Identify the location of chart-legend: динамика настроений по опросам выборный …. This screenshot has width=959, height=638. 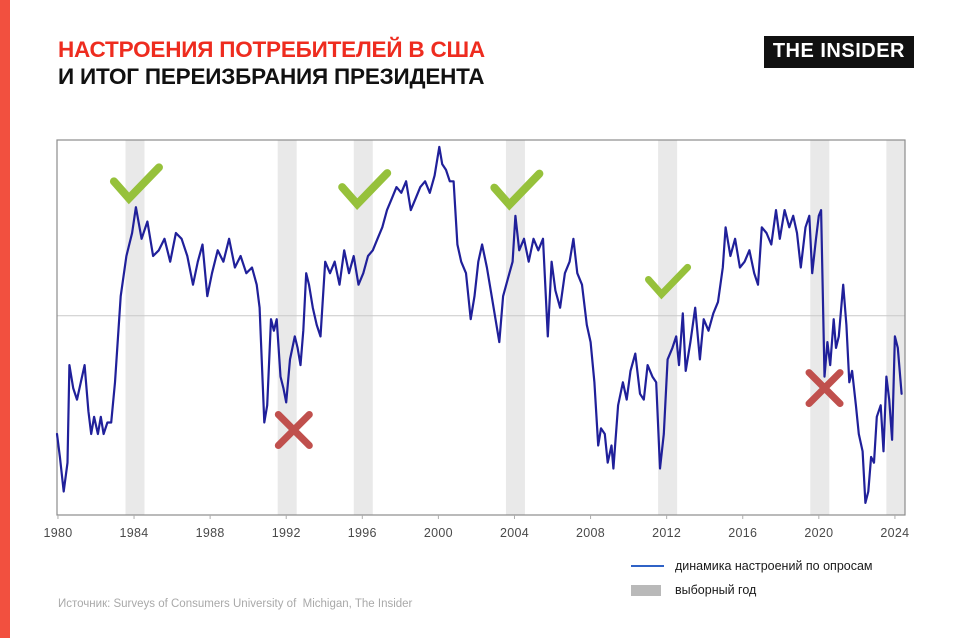
(752, 582).